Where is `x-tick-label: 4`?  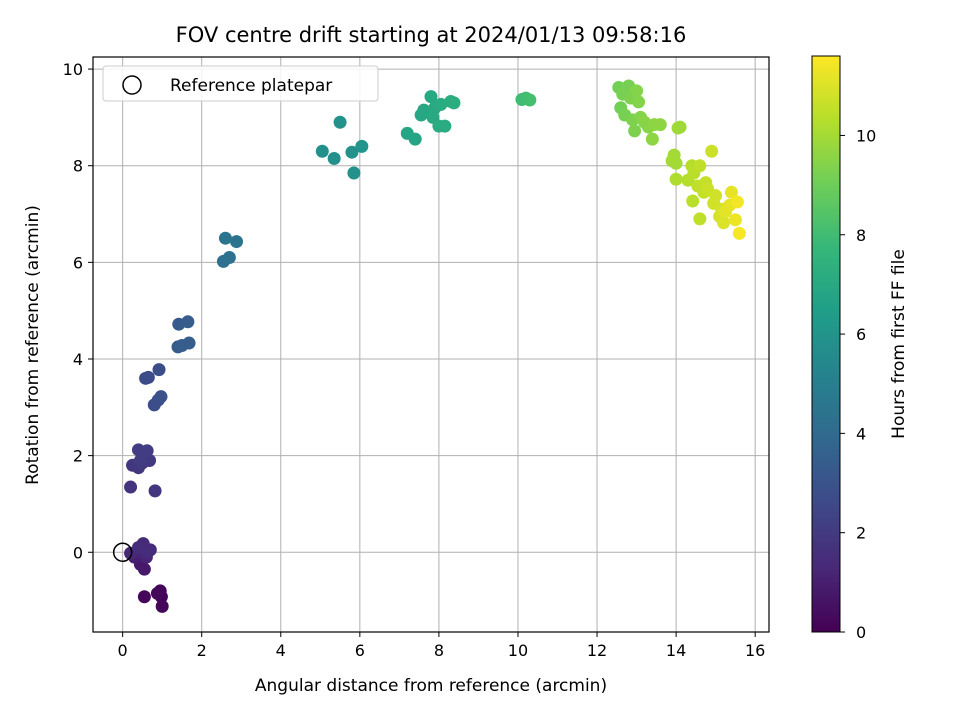
x-tick-label: 4 is located at coordinates (281, 650).